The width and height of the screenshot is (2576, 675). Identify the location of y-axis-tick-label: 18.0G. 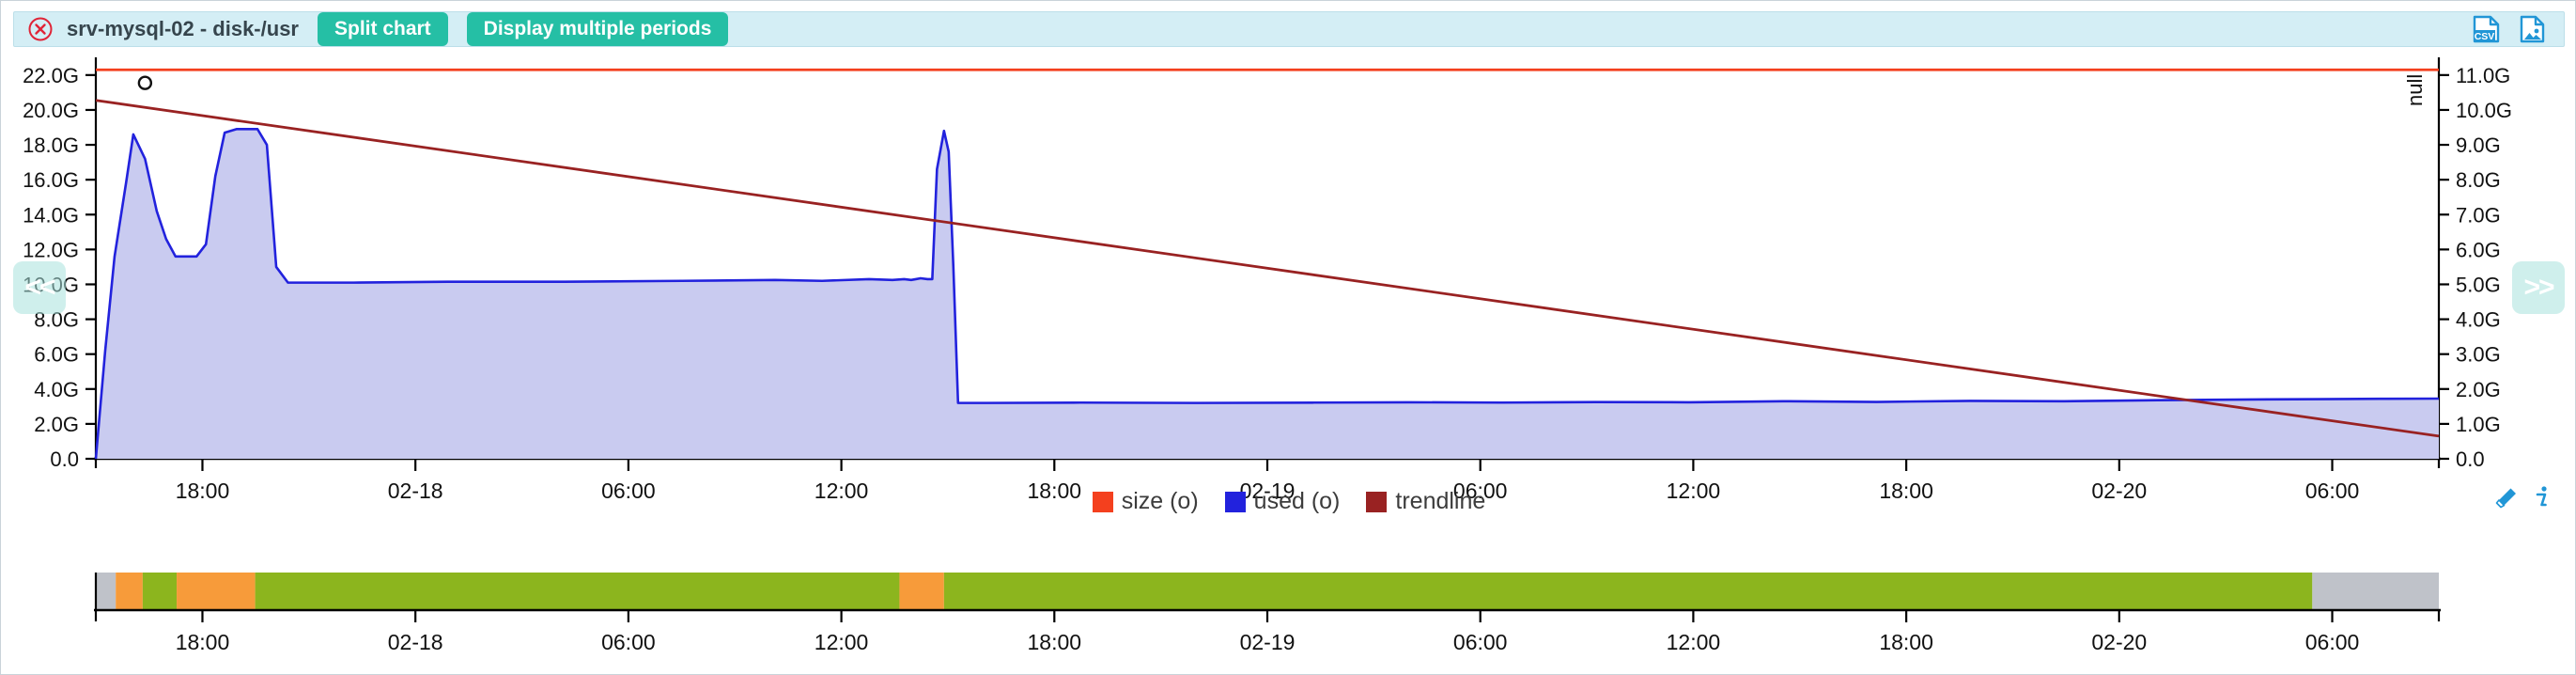
(51, 145).